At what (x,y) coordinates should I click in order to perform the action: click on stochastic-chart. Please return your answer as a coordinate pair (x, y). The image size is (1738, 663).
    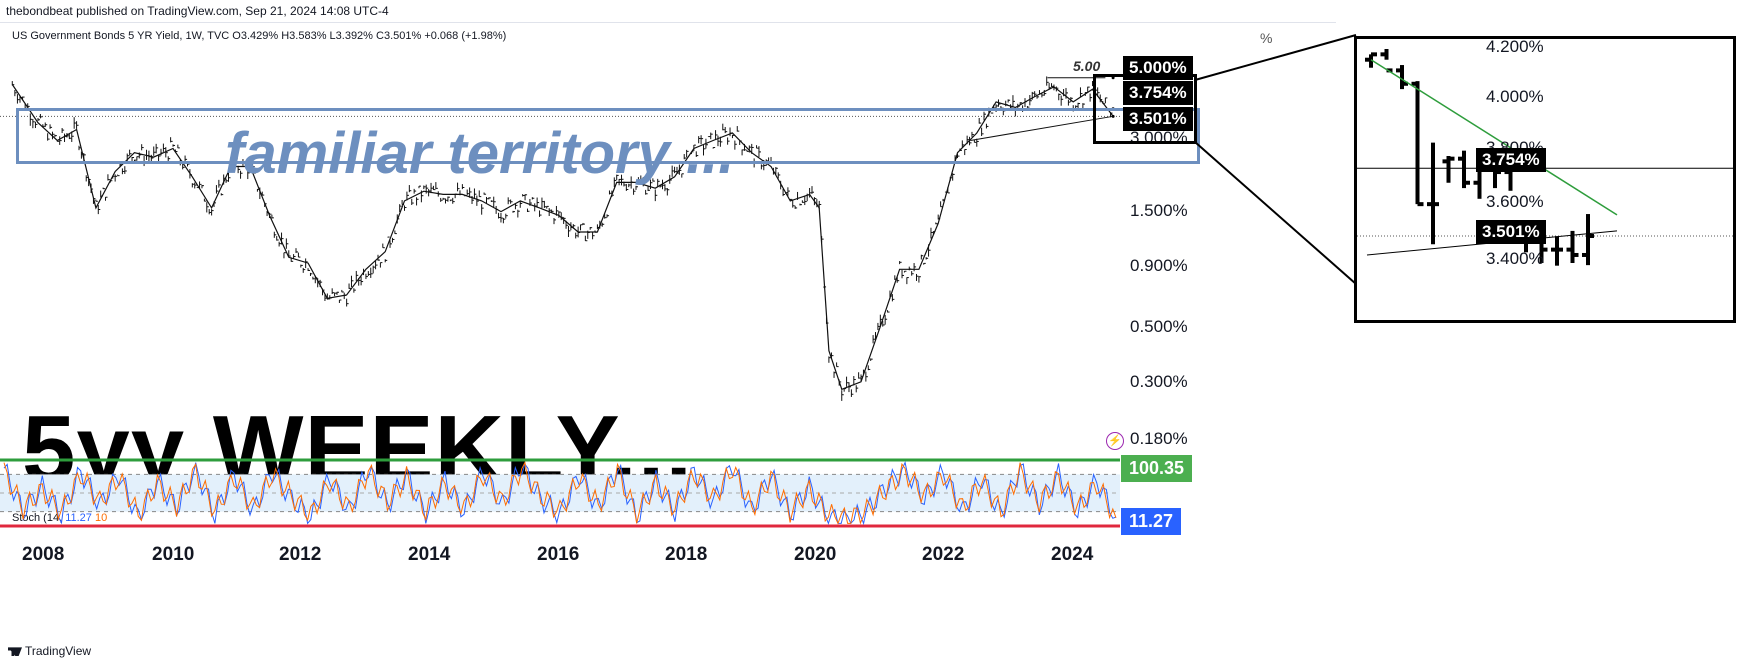
    Looking at the image, I should click on (560, 493).